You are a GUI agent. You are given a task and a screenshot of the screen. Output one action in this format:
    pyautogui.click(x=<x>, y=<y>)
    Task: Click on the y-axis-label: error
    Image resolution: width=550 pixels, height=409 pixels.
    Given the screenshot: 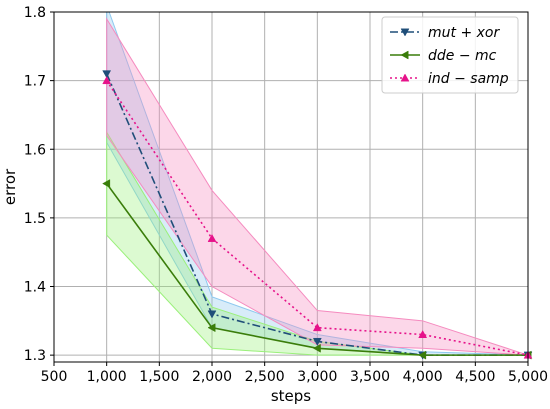 What is the action you would take?
    pyautogui.click(x=10, y=186)
    